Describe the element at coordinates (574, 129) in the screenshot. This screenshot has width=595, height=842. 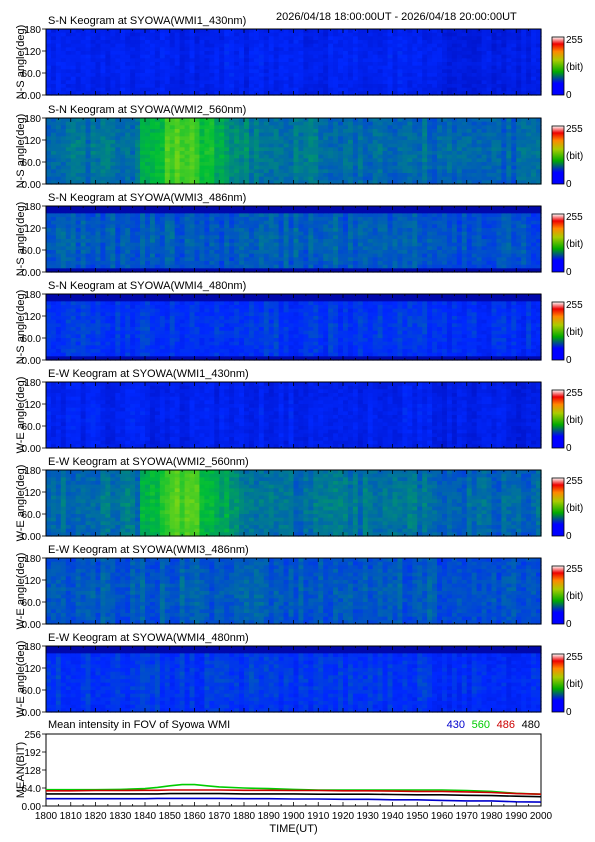
I see `colorbar-max-label: 255` at that location.